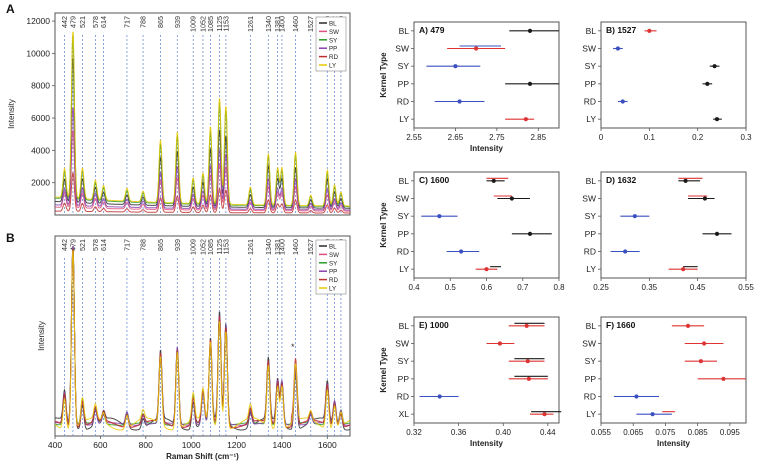 The height and width of the screenshot is (473, 767). Describe the element at coordinates (601, 137) in the screenshot. I see `x-tick-label: 0` at that location.